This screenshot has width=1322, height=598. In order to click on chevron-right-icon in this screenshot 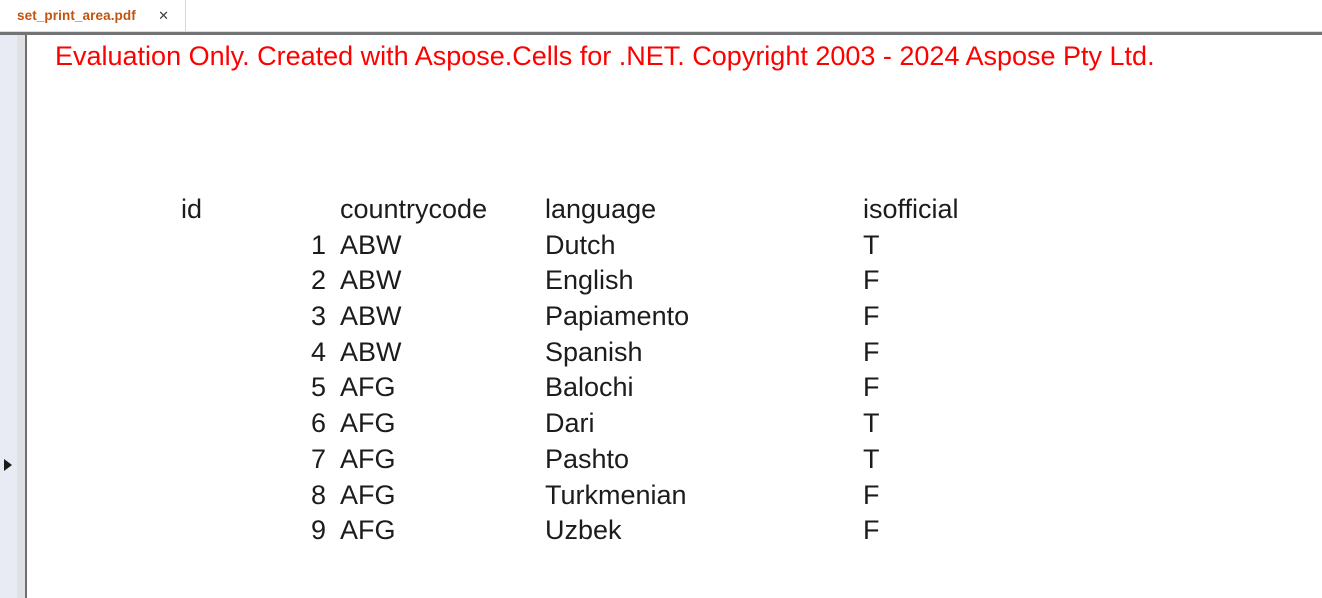, I will do `click(8, 465)`.